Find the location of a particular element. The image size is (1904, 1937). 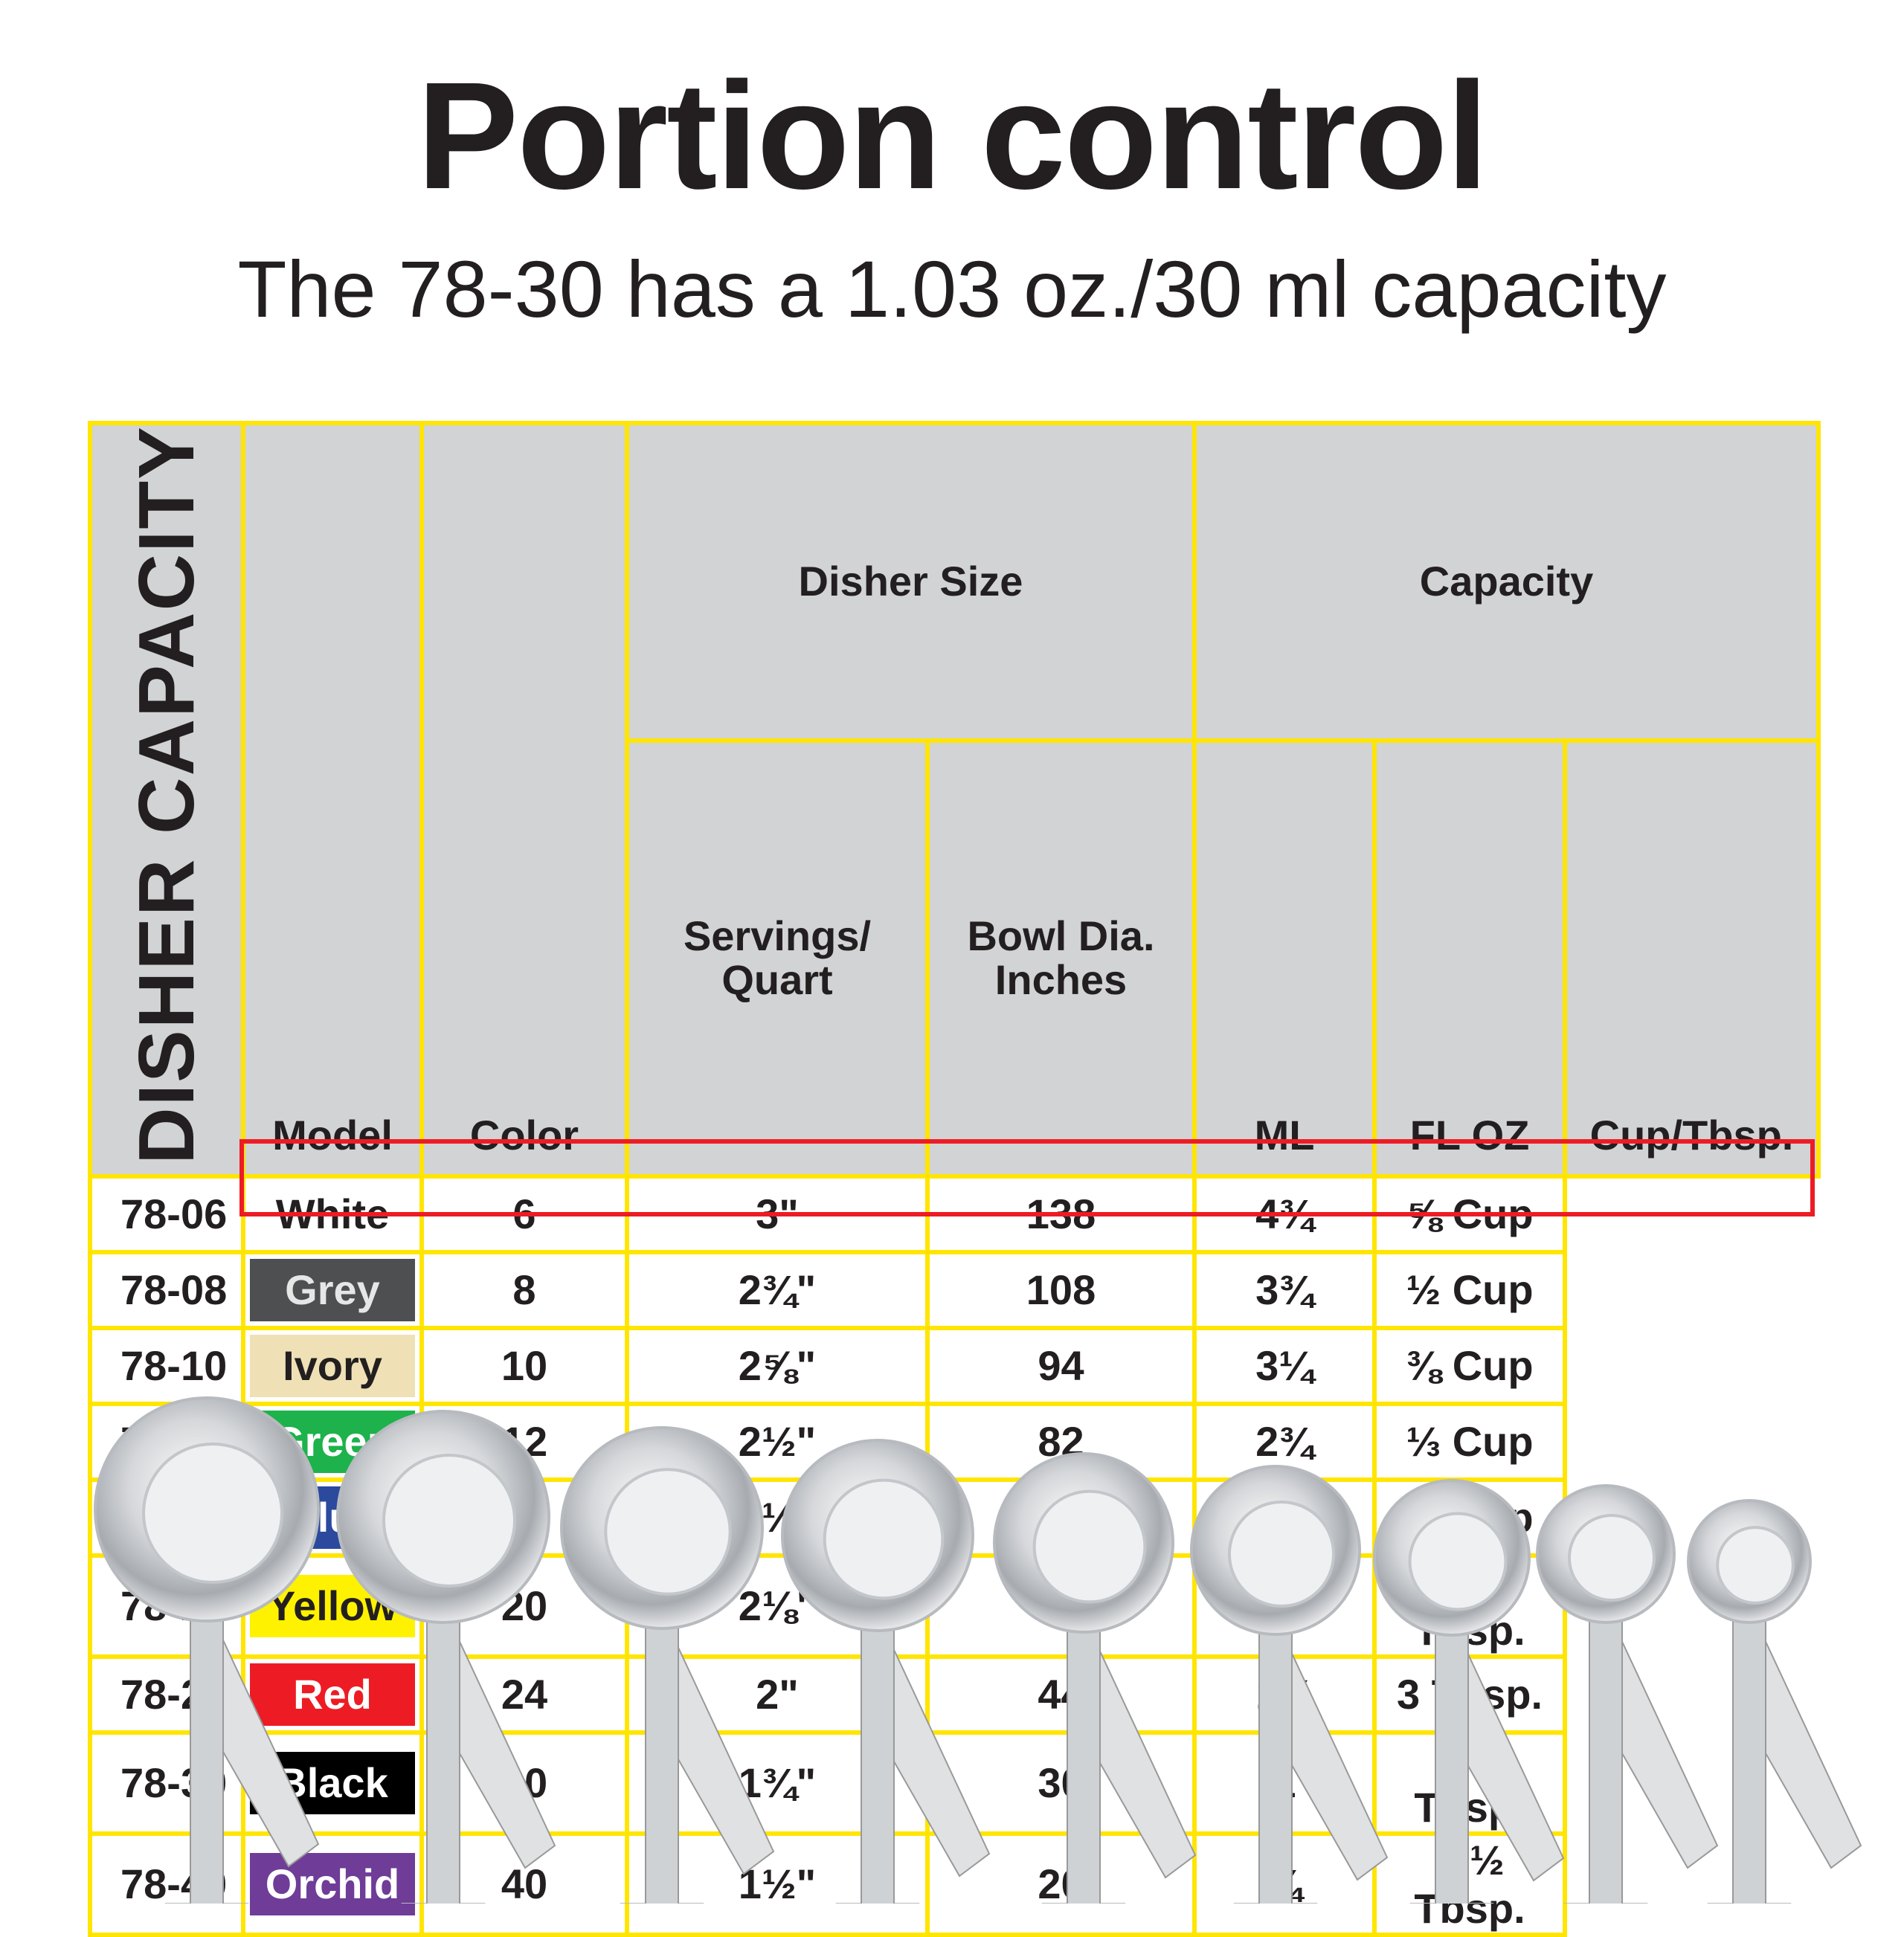

header-cup-tbsp: Cup/Tbsp. is located at coordinates (1692, 958).